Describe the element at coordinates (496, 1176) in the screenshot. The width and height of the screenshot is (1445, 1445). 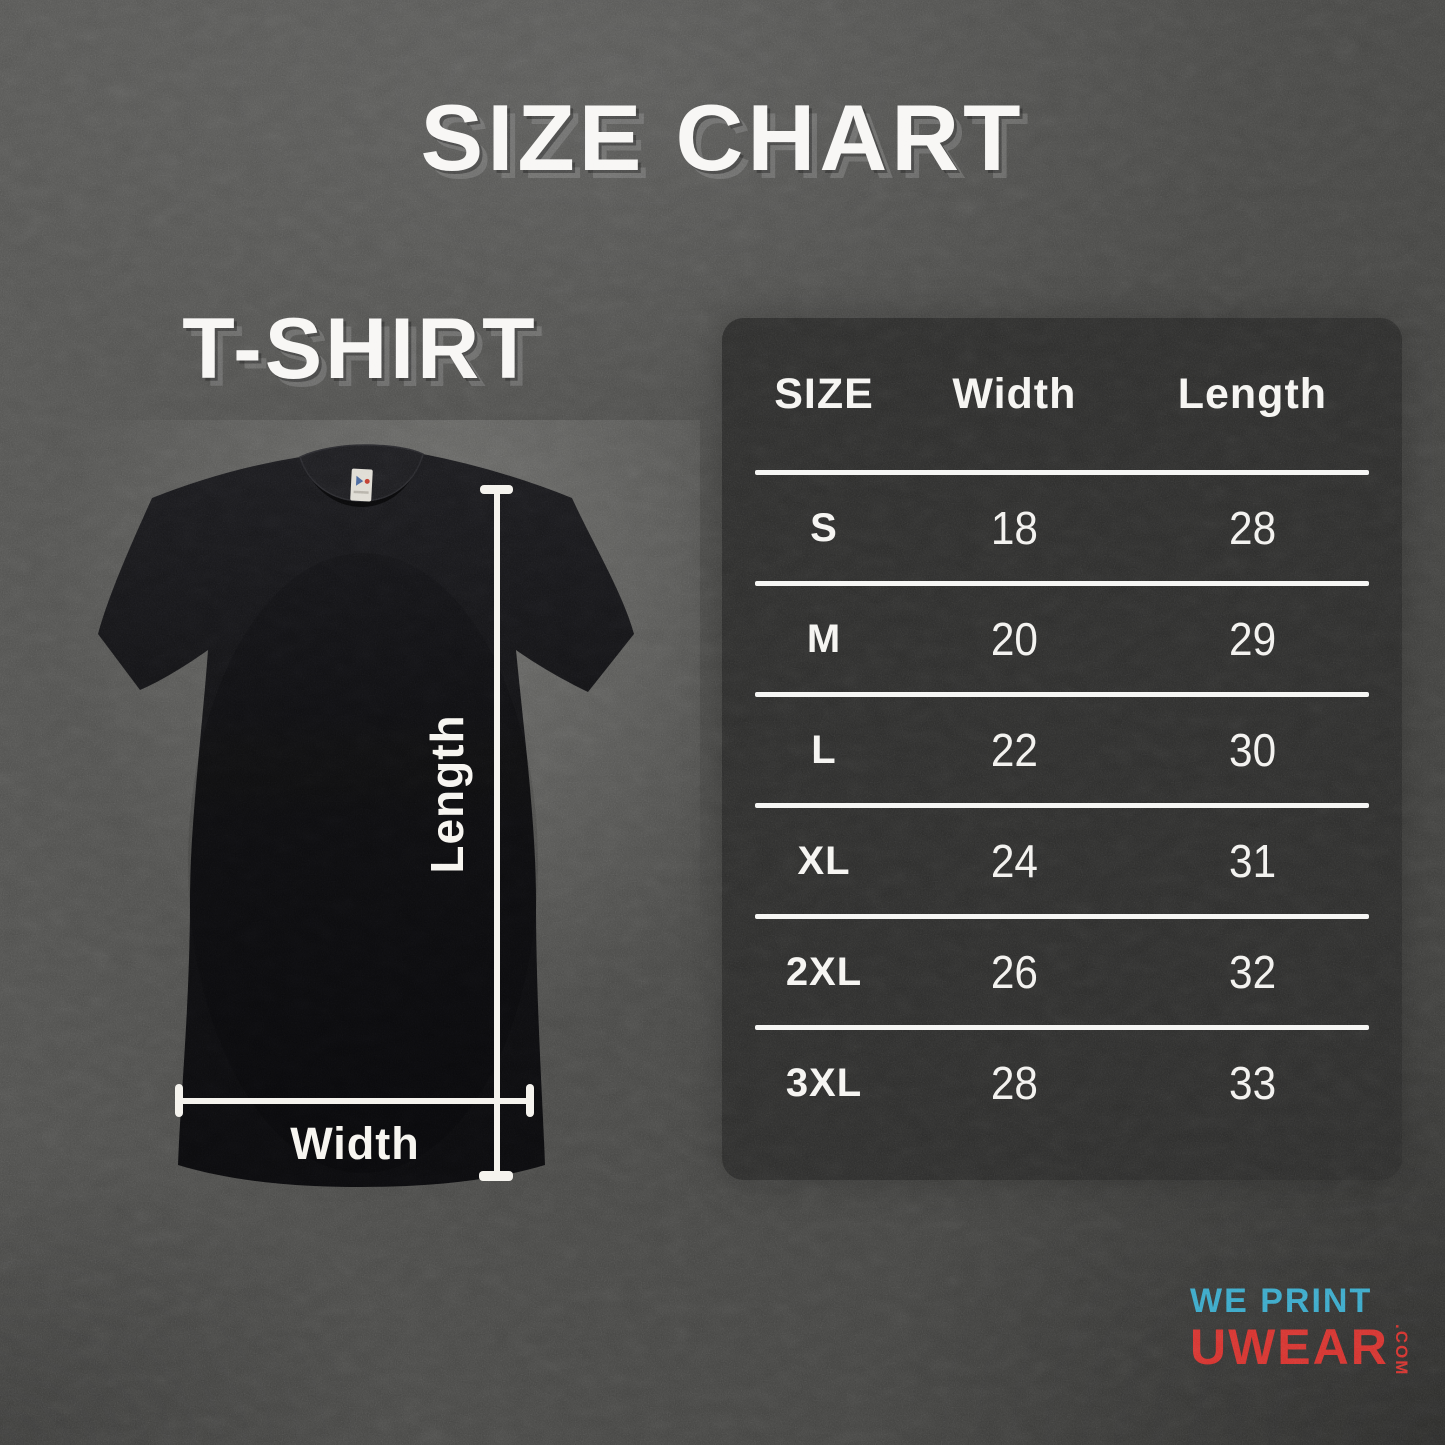
I see `length-line-bottom-cap` at that location.